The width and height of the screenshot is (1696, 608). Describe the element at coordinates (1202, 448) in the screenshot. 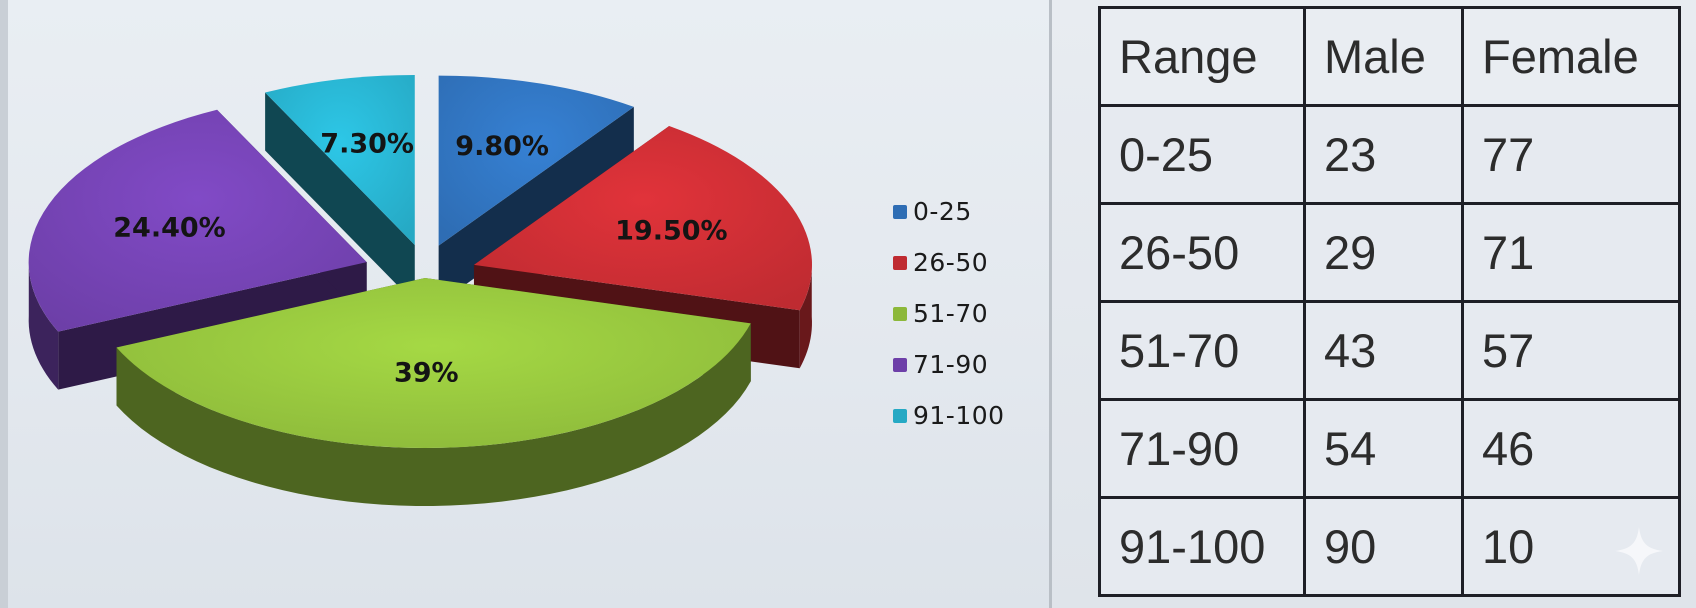

I see `cell-range: 71-90` at that location.